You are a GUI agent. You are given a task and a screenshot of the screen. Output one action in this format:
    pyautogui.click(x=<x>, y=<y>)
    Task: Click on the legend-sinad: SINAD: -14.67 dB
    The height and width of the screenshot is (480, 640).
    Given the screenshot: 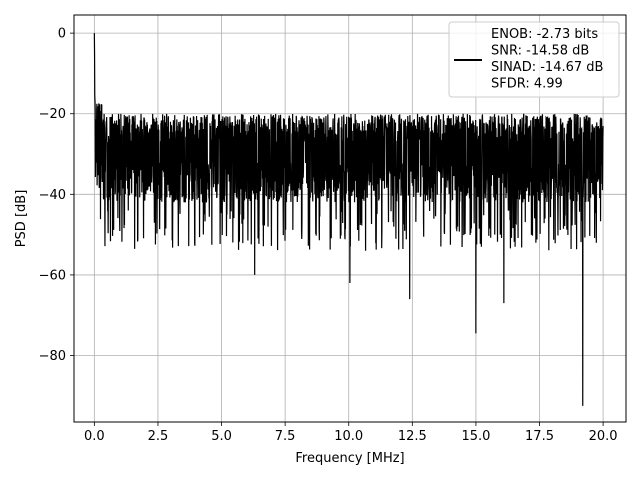 What is the action you would take?
    pyautogui.click(x=547, y=67)
    